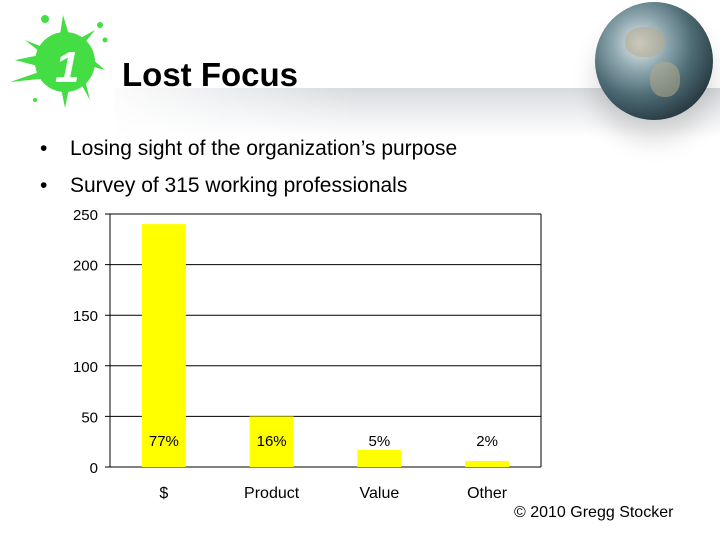  What do you see at coordinates (85, 215) in the screenshot?
I see `y-tick-label: 250` at bounding box center [85, 215].